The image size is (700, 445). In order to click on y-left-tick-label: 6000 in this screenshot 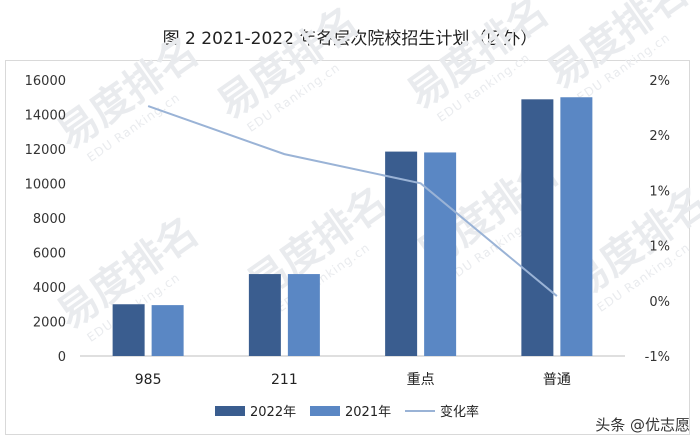, I will do `click(49, 254)`.